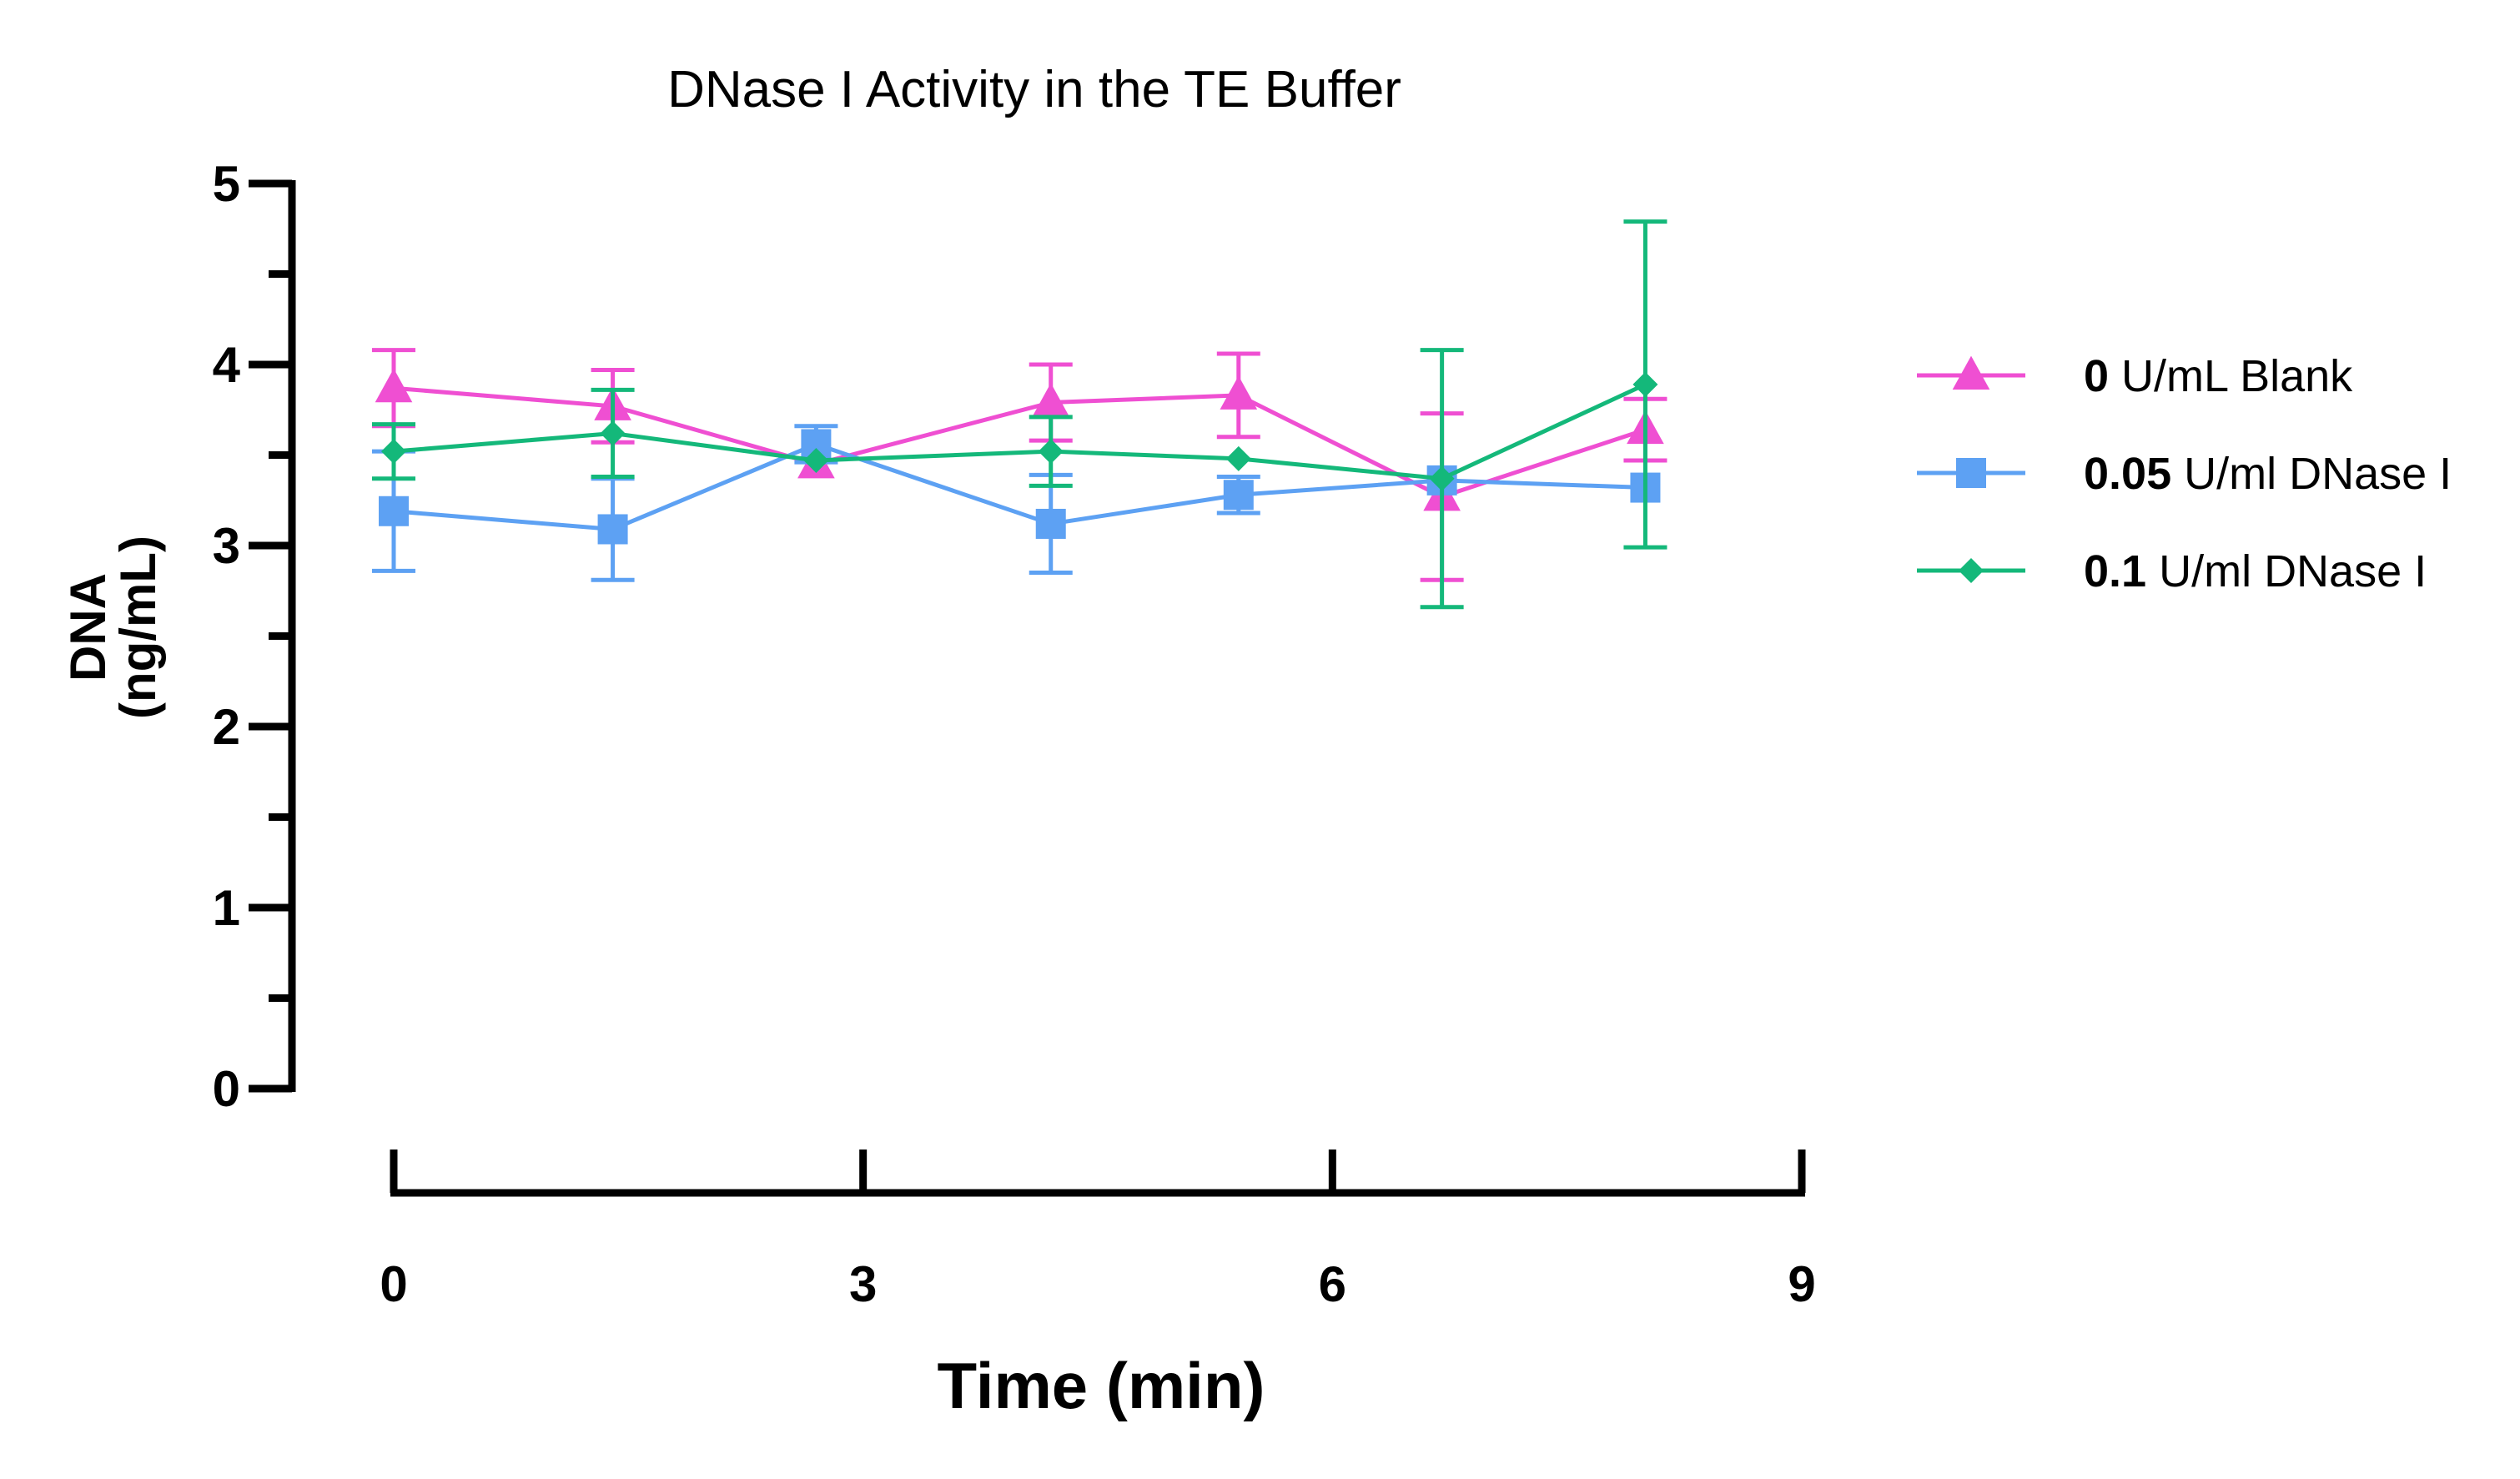 Image resolution: width=2520 pixels, height=1479 pixels. I want to click on legend-label: 0 U/mL Blank, so click(2218, 376).